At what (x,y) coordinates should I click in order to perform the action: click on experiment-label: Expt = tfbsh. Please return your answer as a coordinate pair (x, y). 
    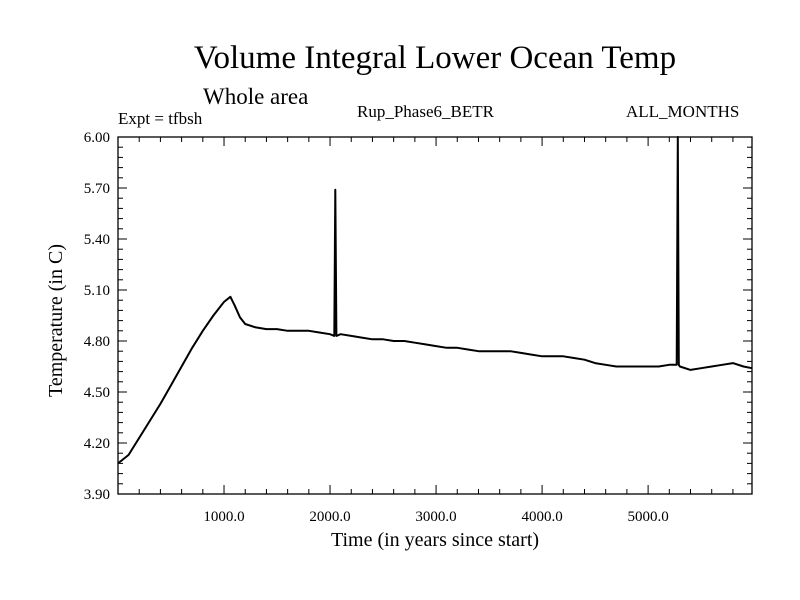
    Looking at the image, I should click on (160, 118).